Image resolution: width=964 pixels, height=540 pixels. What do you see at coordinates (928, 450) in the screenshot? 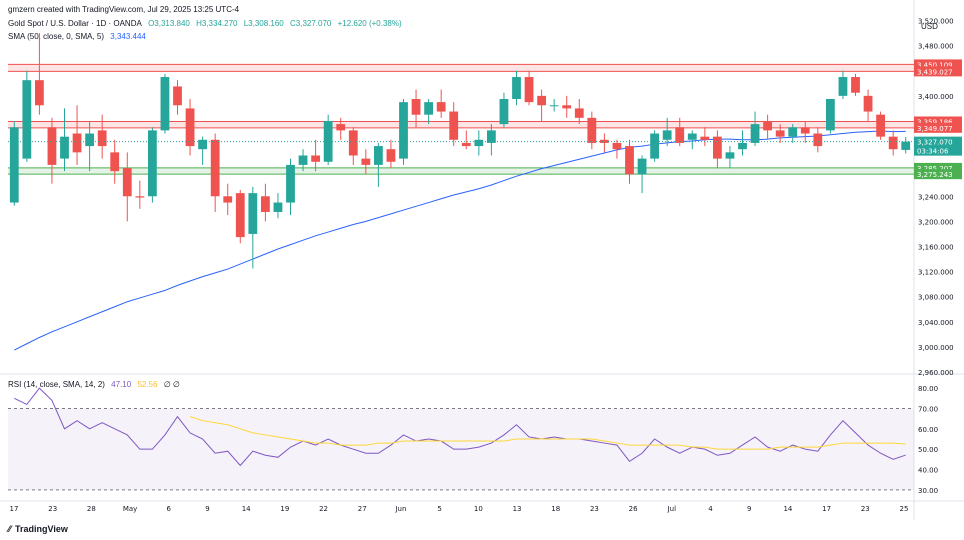
I see `rsi-tick-label: 50.00` at bounding box center [928, 450].